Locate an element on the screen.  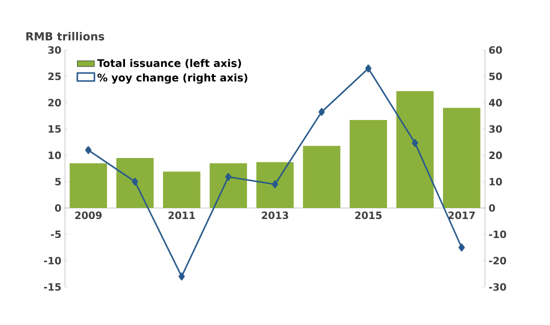
x-tick-label: 2015 is located at coordinates (368, 216).